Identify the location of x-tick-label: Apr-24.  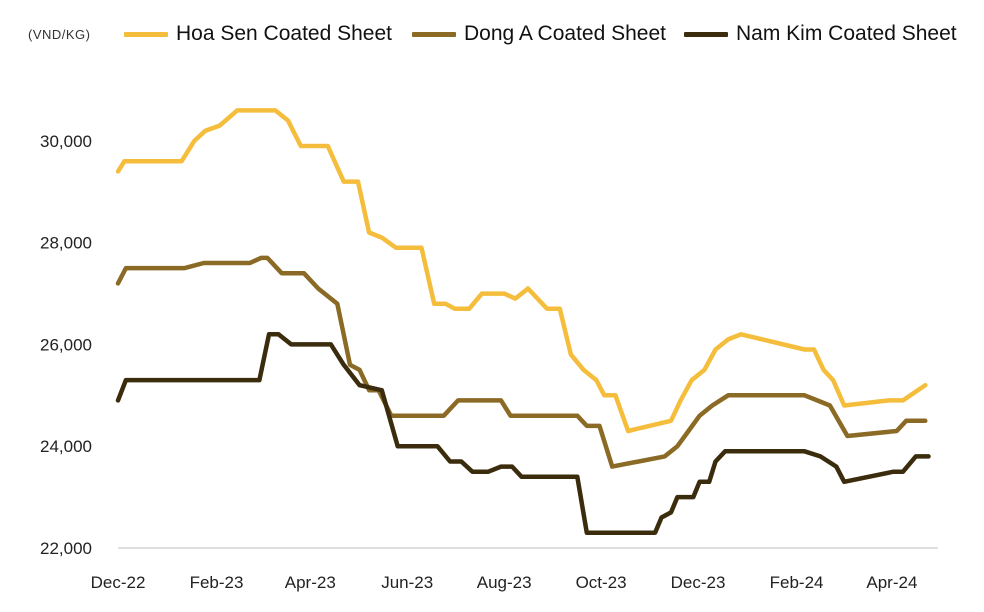
(891, 582).